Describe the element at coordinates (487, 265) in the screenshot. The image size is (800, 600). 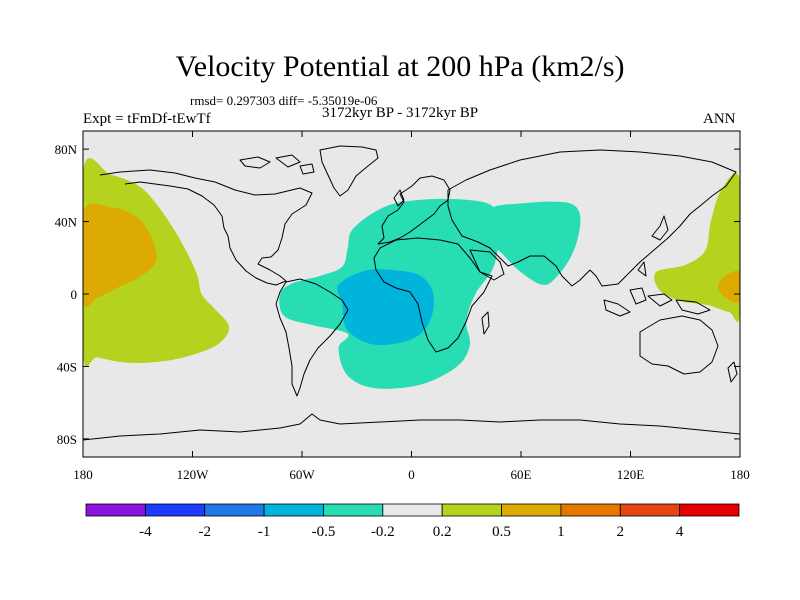
I see `coastline-arabia` at that location.